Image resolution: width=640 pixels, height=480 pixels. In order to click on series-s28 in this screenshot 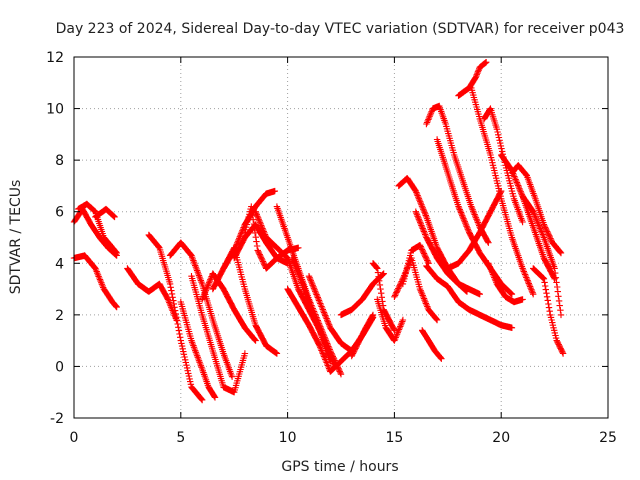, I will do `click(469, 296)`.